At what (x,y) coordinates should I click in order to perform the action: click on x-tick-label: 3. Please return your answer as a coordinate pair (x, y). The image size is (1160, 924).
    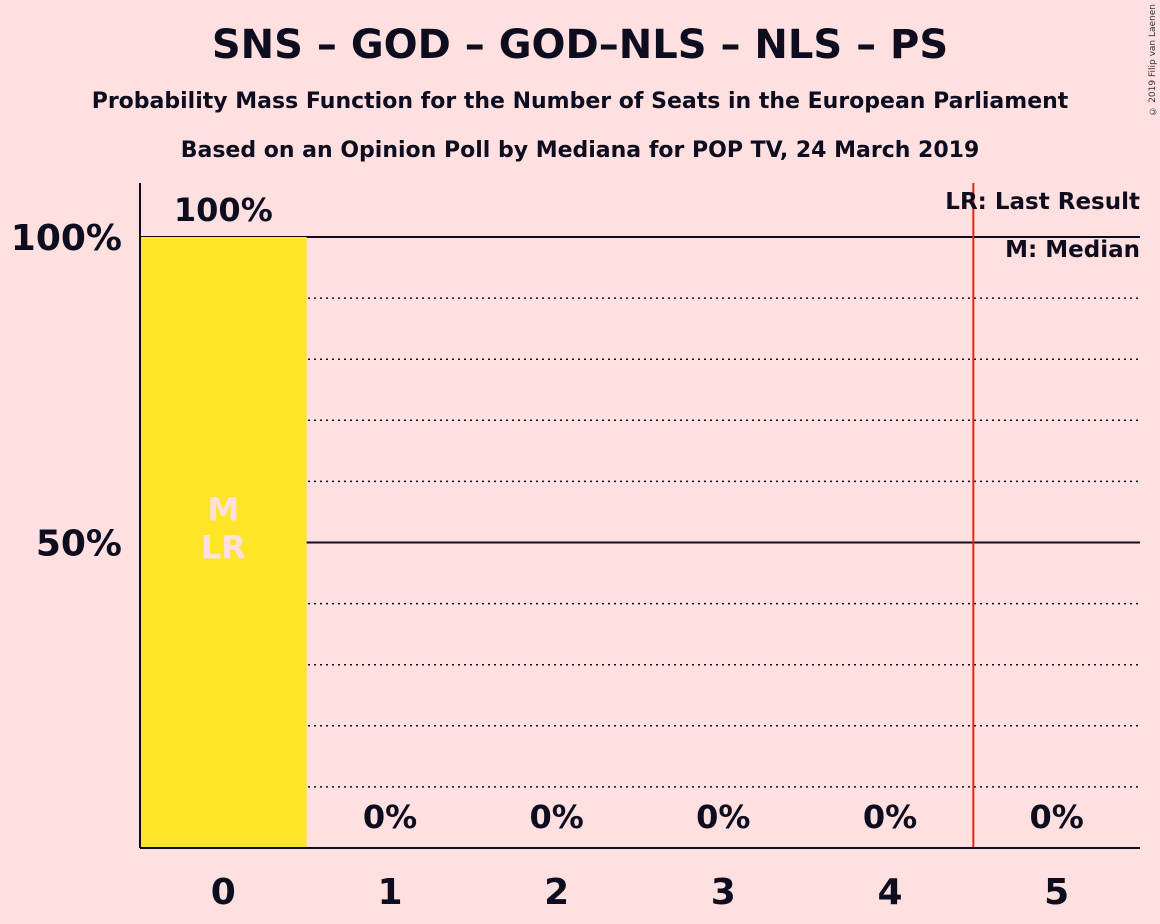
    Looking at the image, I should click on (723, 892).